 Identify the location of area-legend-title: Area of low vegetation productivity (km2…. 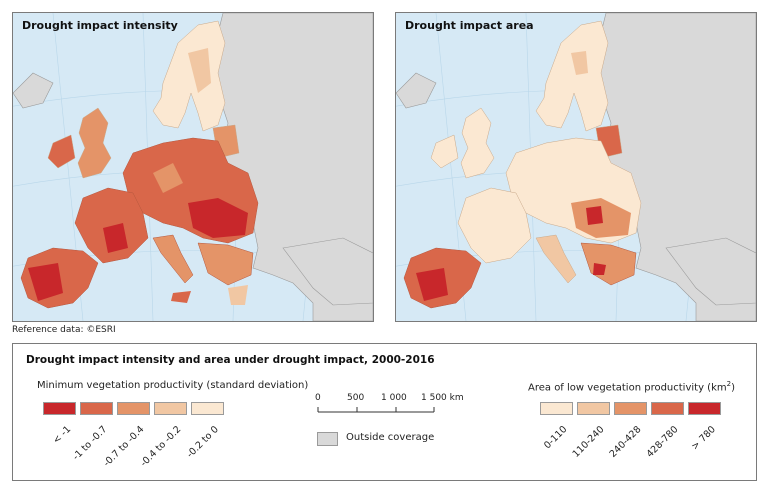
(631, 387).